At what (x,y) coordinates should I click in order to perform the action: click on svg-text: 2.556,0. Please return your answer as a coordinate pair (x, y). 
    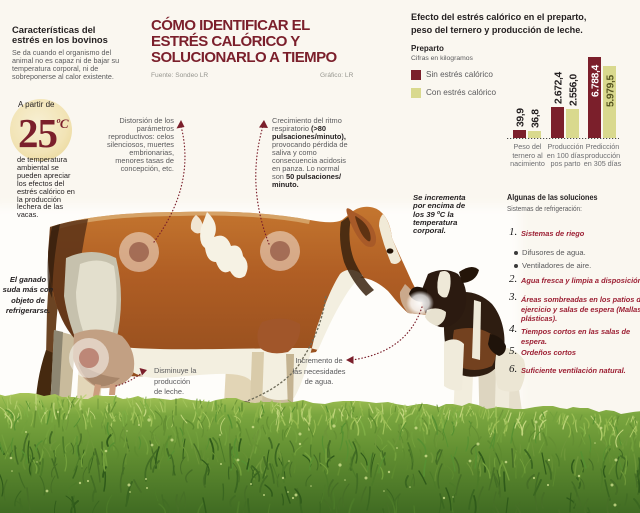
    Looking at the image, I should click on (573, 89).